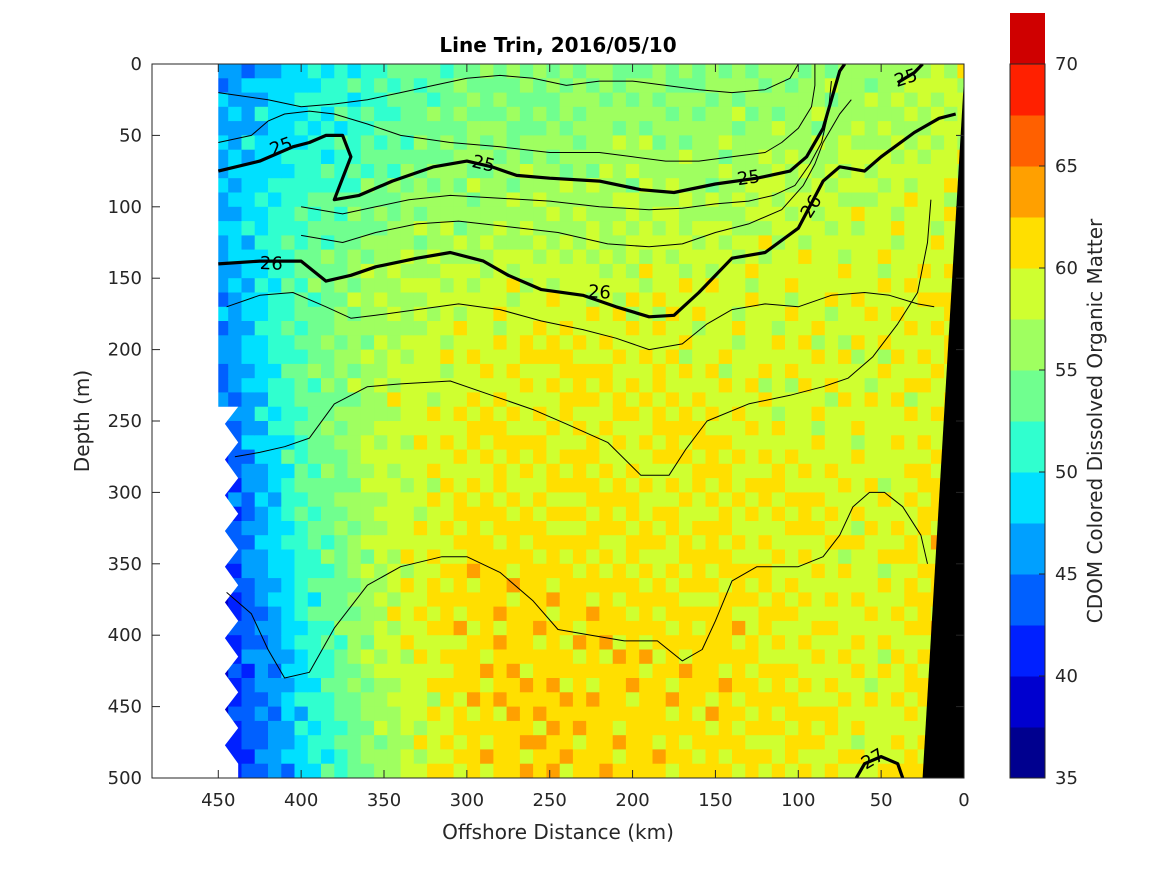 Image resolution: width=1167 pixels, height=875 pixels. I want to click on isopycnal-contour, so click(566, 148).